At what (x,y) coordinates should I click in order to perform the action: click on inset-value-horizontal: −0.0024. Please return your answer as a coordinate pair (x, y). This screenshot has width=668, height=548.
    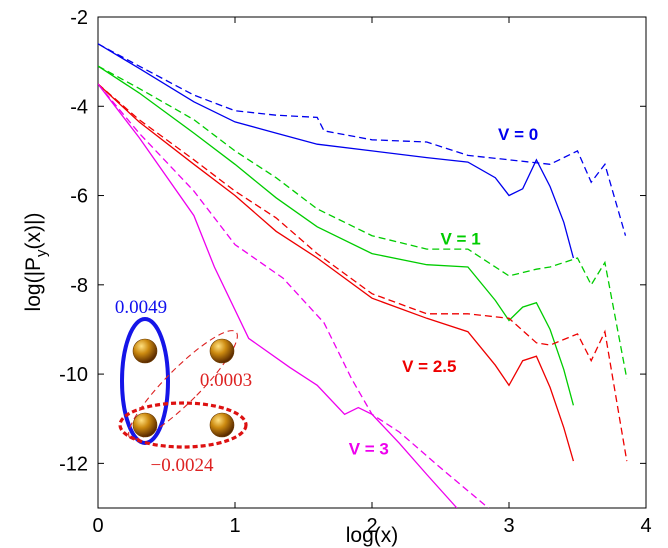
    Looking at the image, I should click on (182, 465).